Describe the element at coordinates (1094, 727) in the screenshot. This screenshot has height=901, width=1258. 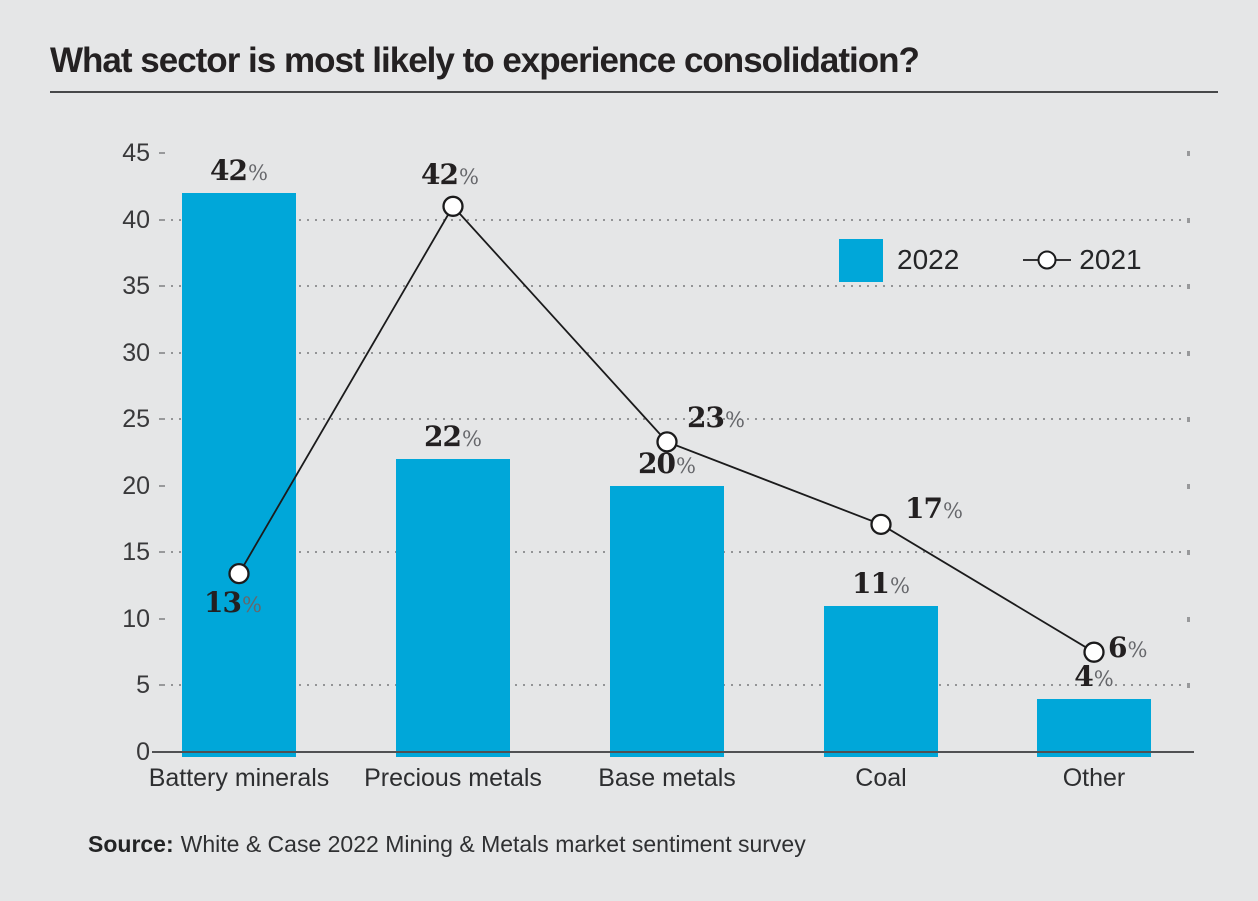
I see `bar-other` at that location.